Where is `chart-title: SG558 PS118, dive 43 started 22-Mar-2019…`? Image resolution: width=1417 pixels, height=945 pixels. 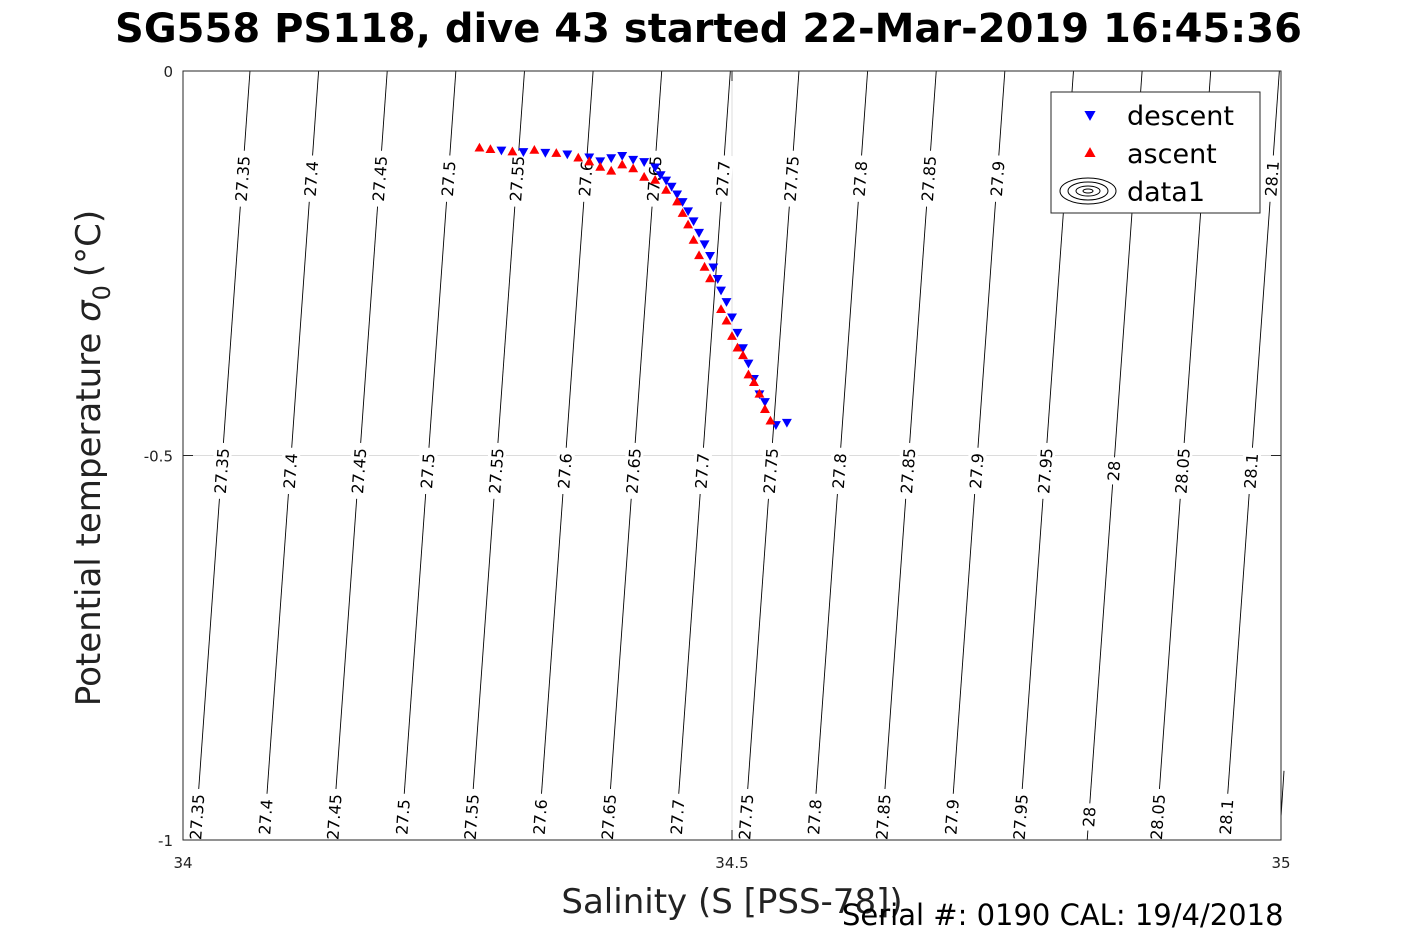
chart-title: SG558 PS118, dive 43 started 22-Mar-2019… is located at coordinates (708, 29).